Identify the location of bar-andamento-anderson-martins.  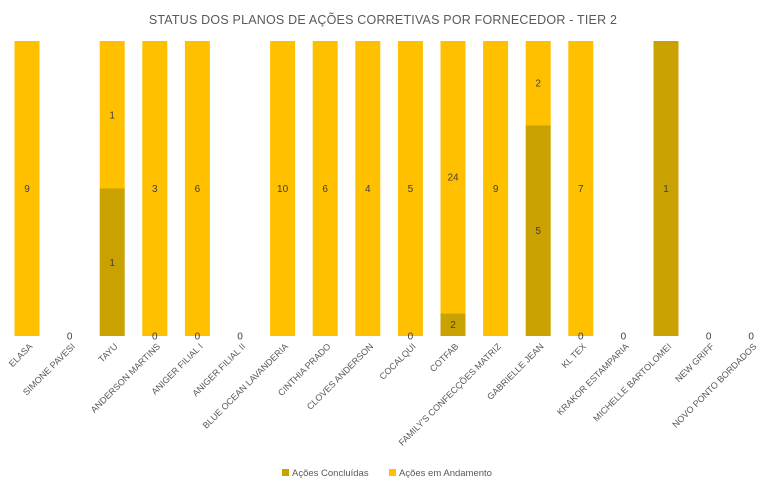
(155, 188).